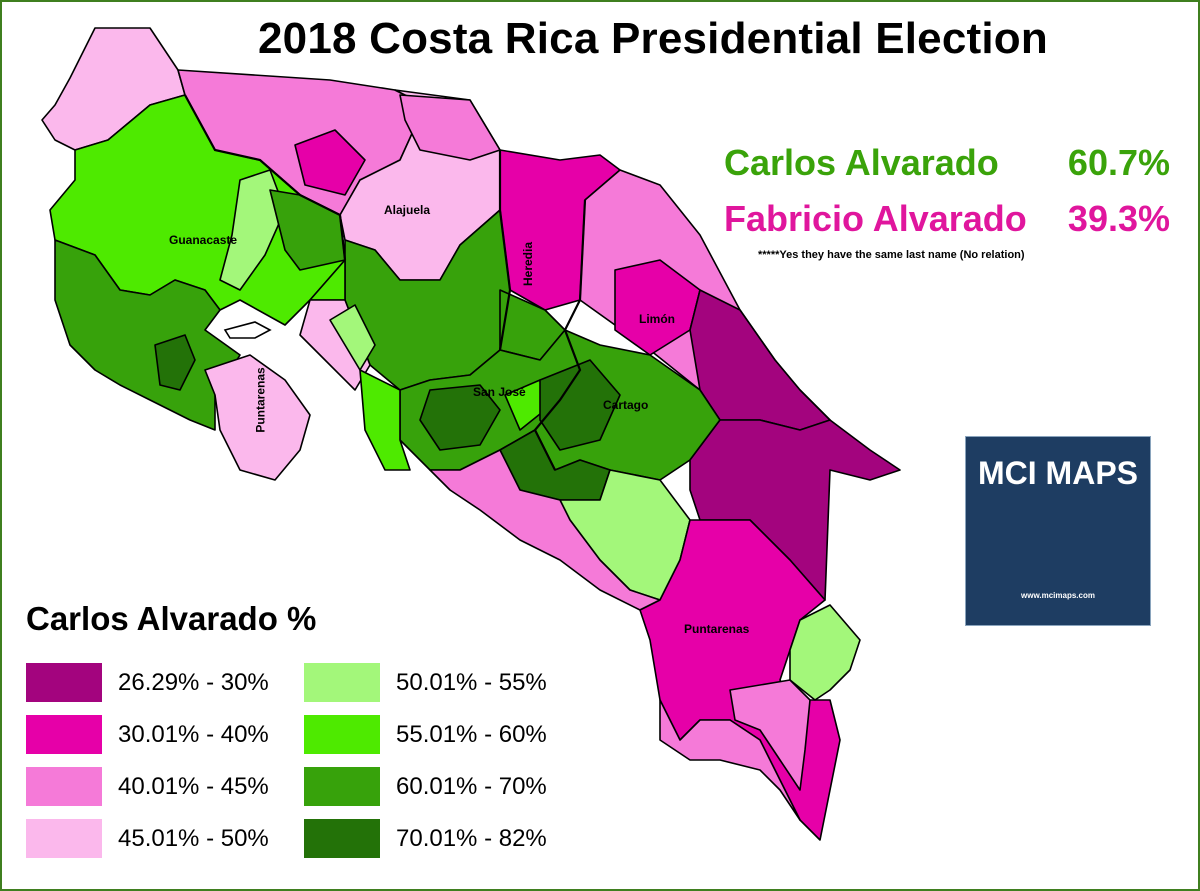  What do you see at coordinates (260, 400) in the screenshot?
I see `label-puntarenas-north: Puntarenas` at bounding box center [260, 400].